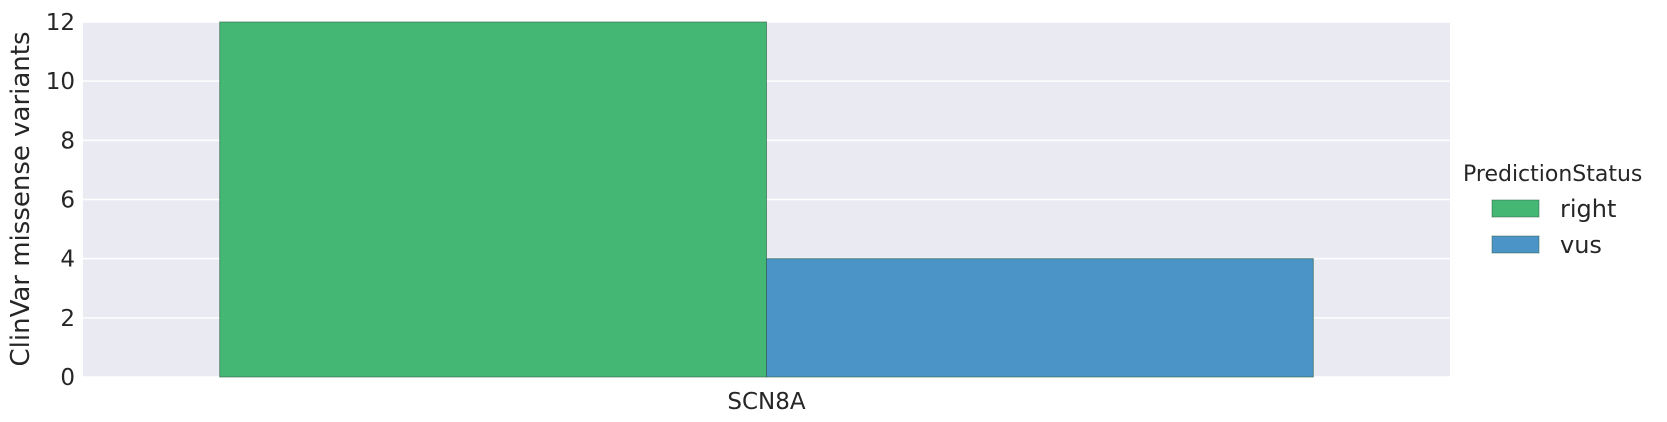 The height and width of the screenshot is (422, 1667). What do you see at coordinates (21, 198) in the screenshot?
I see `y-axis-label: ClinVar missense variants` at bounding box center [21, 198].